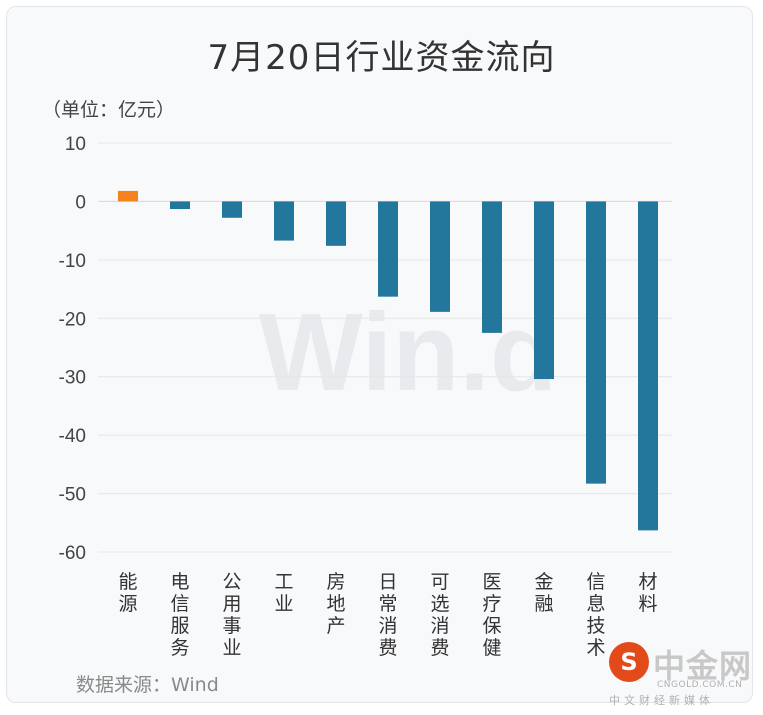 This screenshot has width=763, height=715. What do you see at coordinates (75, 144) in the screenshot?
I see `y-tick-label: 10` at bounding box center [75, 144].